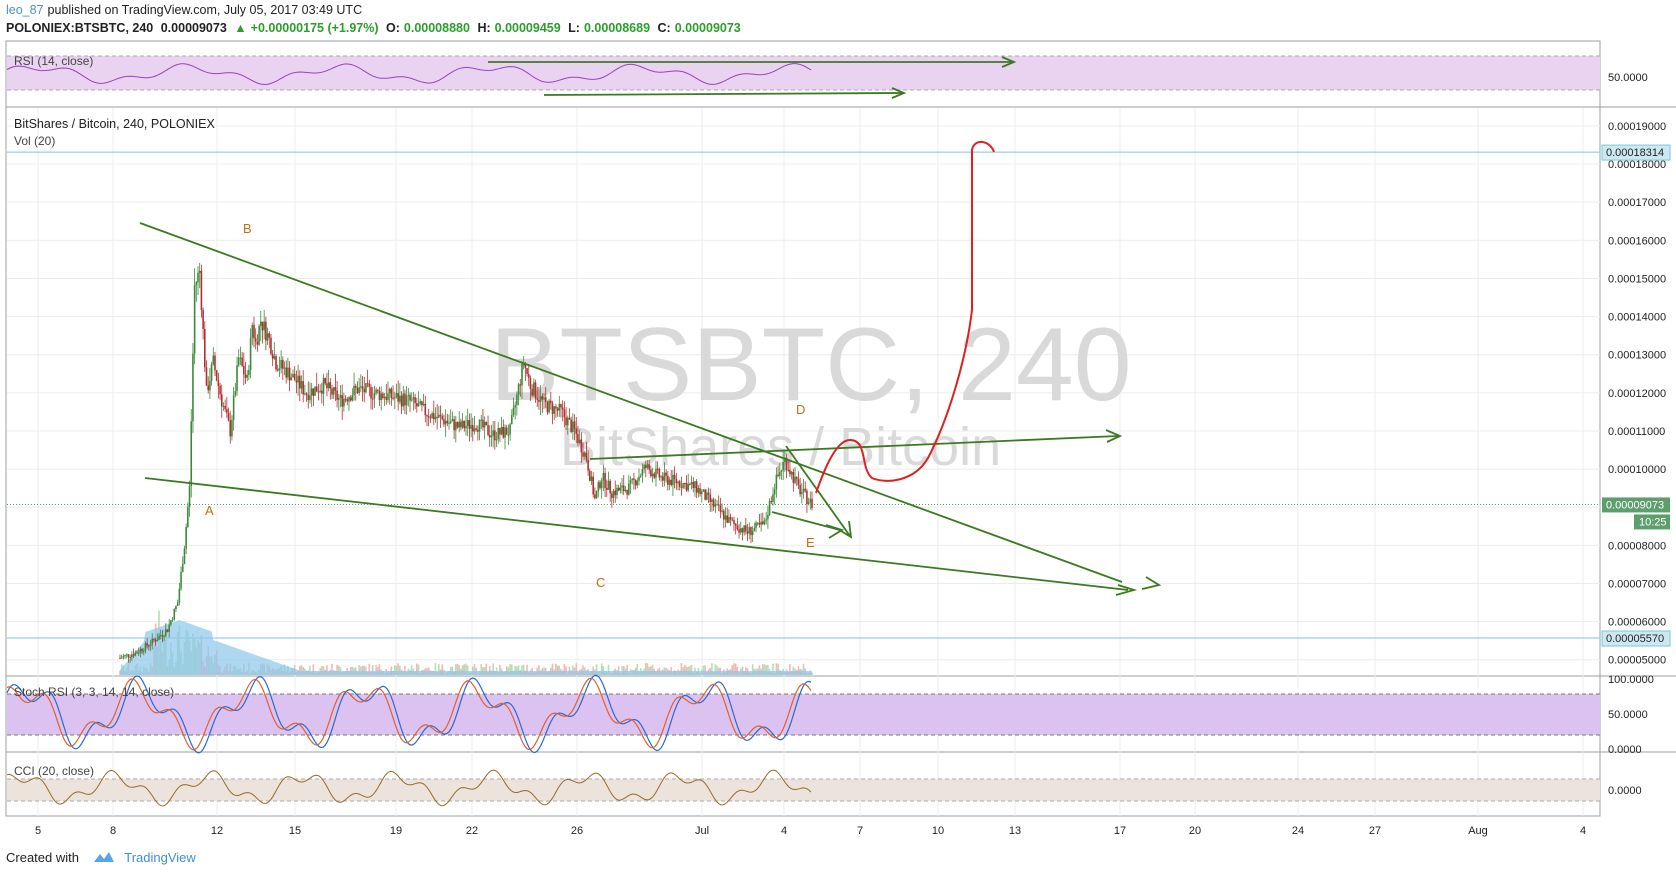  I want to click on high-value: 0.00009459, so click(527, 28).